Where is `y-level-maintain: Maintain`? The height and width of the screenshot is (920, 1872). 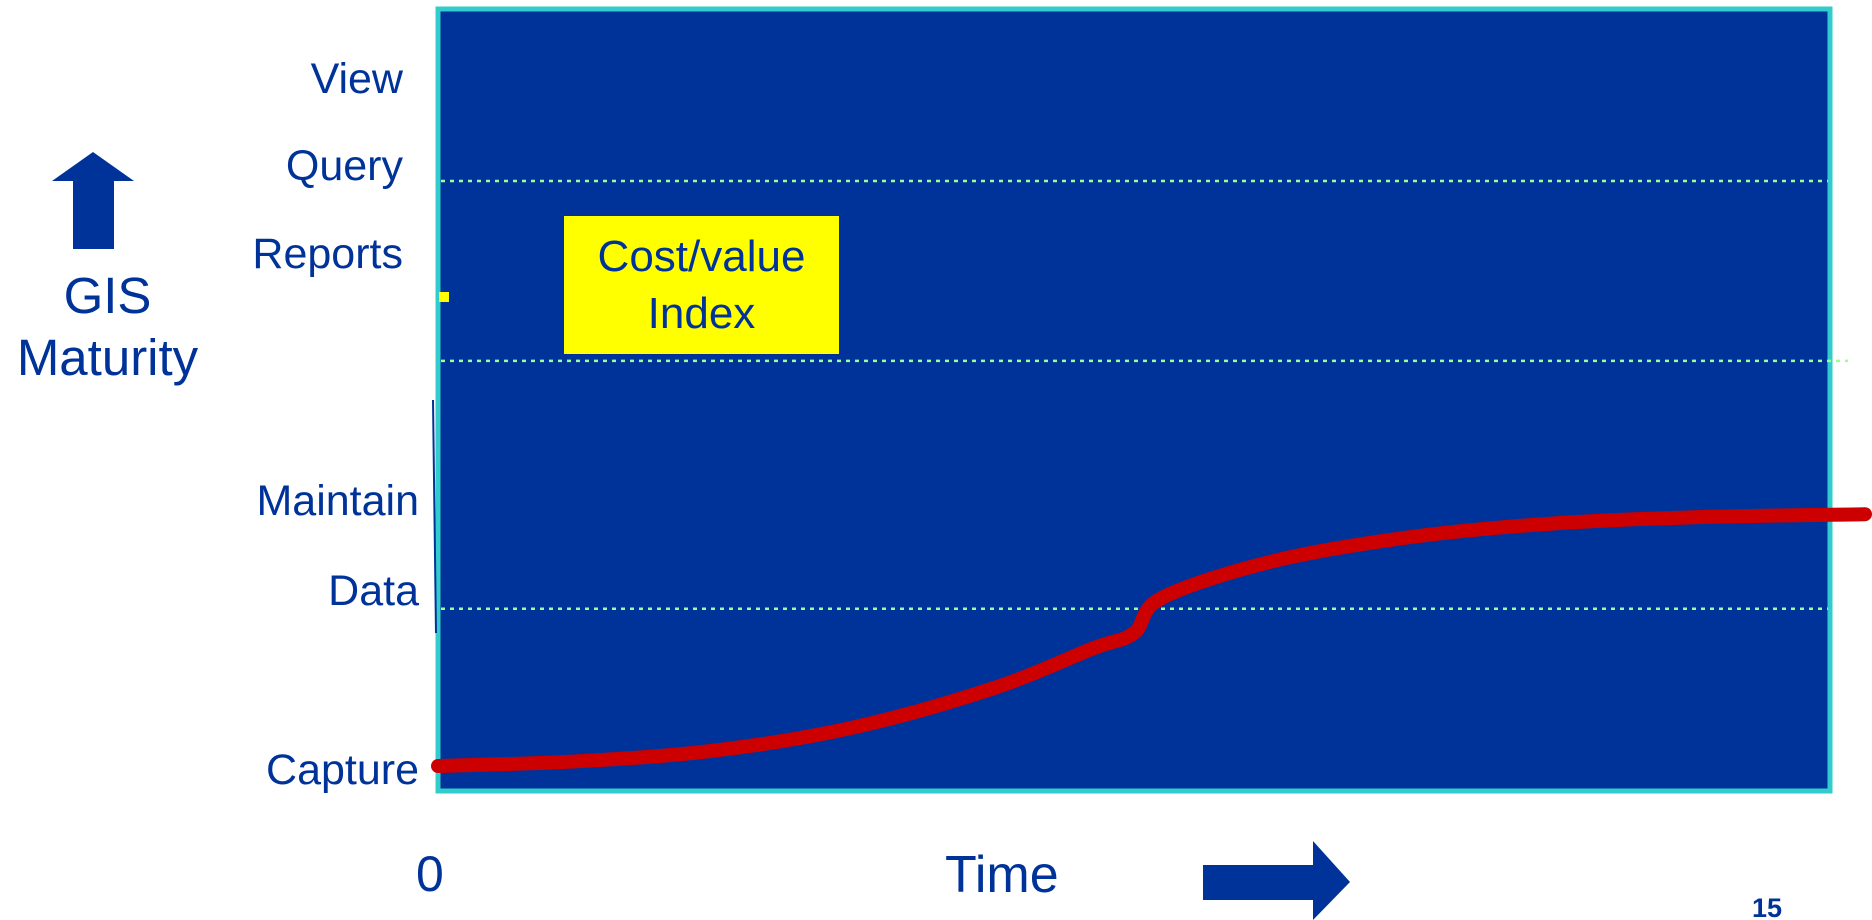
y-level-maintain: Maintain is located at coordinates (337, 501).